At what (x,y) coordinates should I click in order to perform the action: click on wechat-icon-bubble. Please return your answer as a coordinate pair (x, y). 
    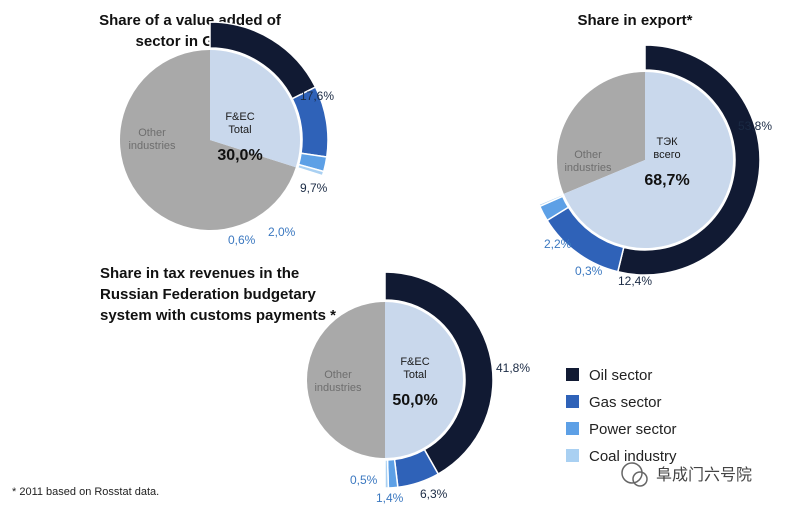
    Looking at the image, I should click on (640, 479).